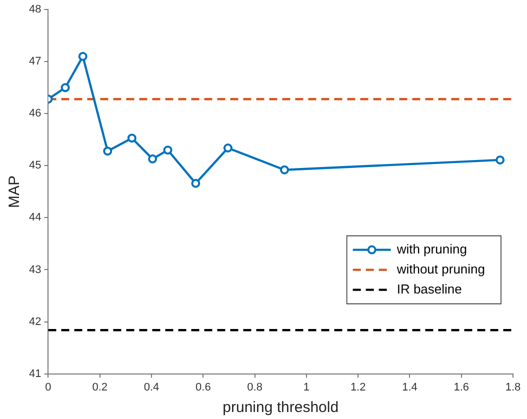  I want to click on x-tick-label: 0, so click(48, 387).